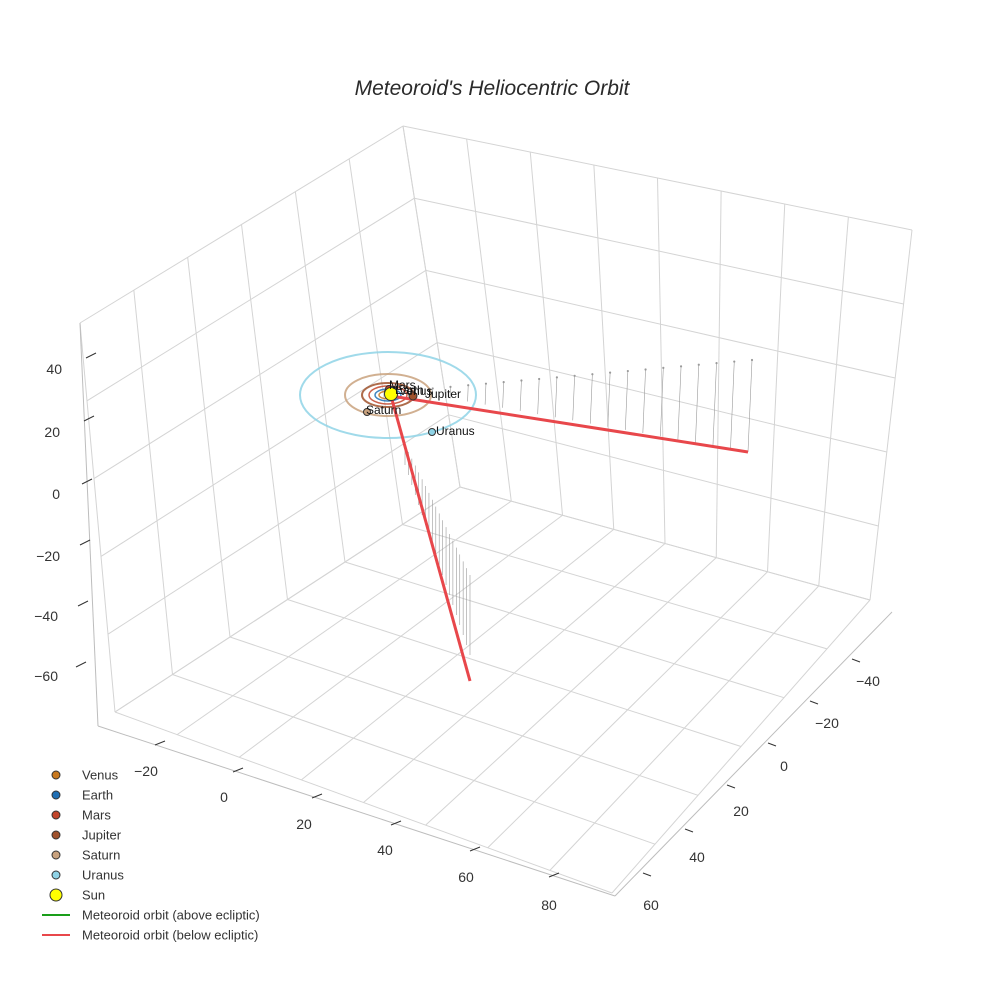 This screenshot has width=984, height=989. I want to click on legend-item: Mars, so click(81, 815).